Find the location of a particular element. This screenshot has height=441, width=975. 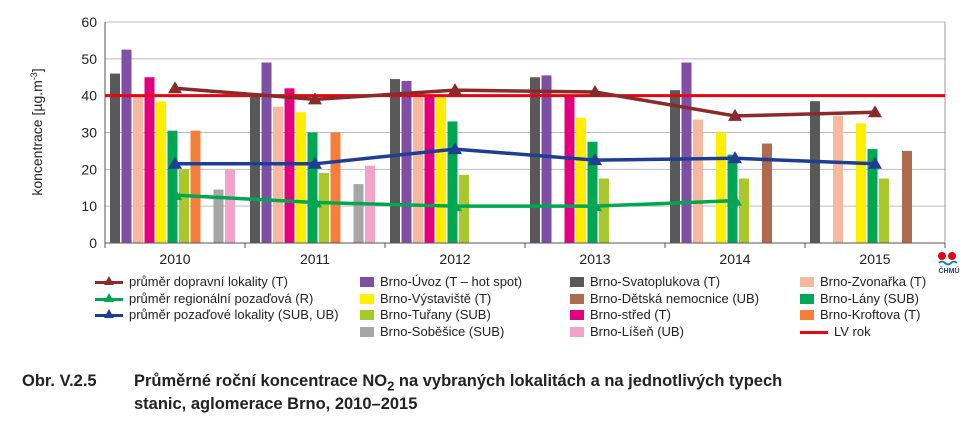

x-tick-label: 2011 is located at coordinates (315, 259).